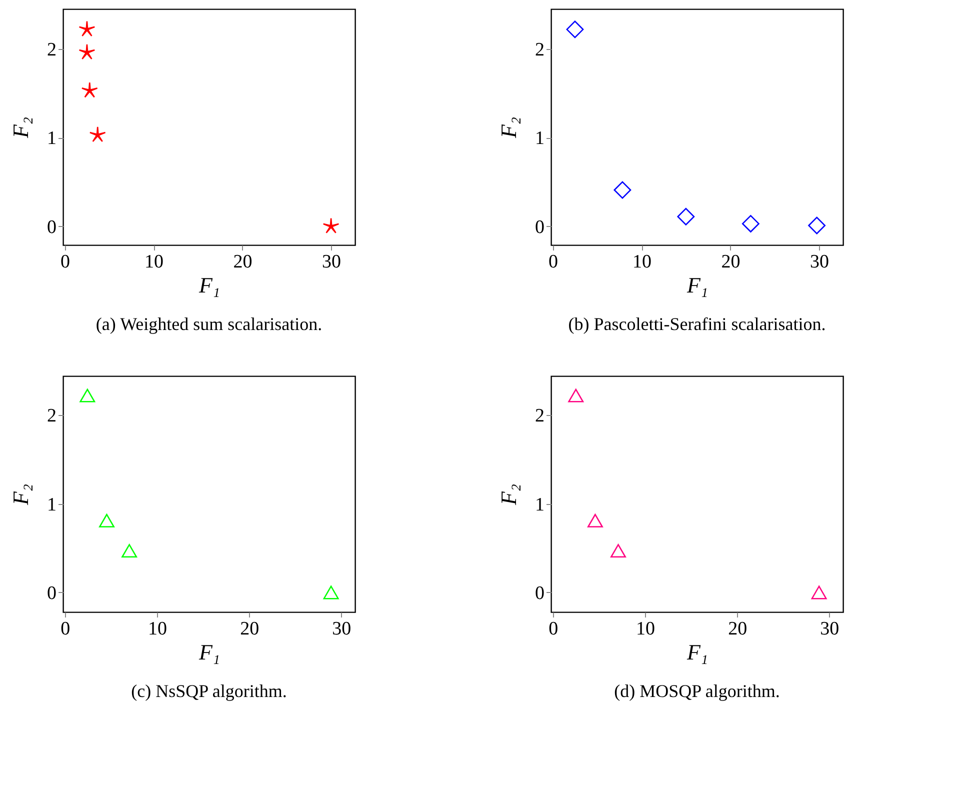 This screenshot has height=805, width=971. What do you see at coordinates (209, 691) in the screenshot?
I see `text: (c) NsSQP algorithm.` at bounding box center [209, 691].